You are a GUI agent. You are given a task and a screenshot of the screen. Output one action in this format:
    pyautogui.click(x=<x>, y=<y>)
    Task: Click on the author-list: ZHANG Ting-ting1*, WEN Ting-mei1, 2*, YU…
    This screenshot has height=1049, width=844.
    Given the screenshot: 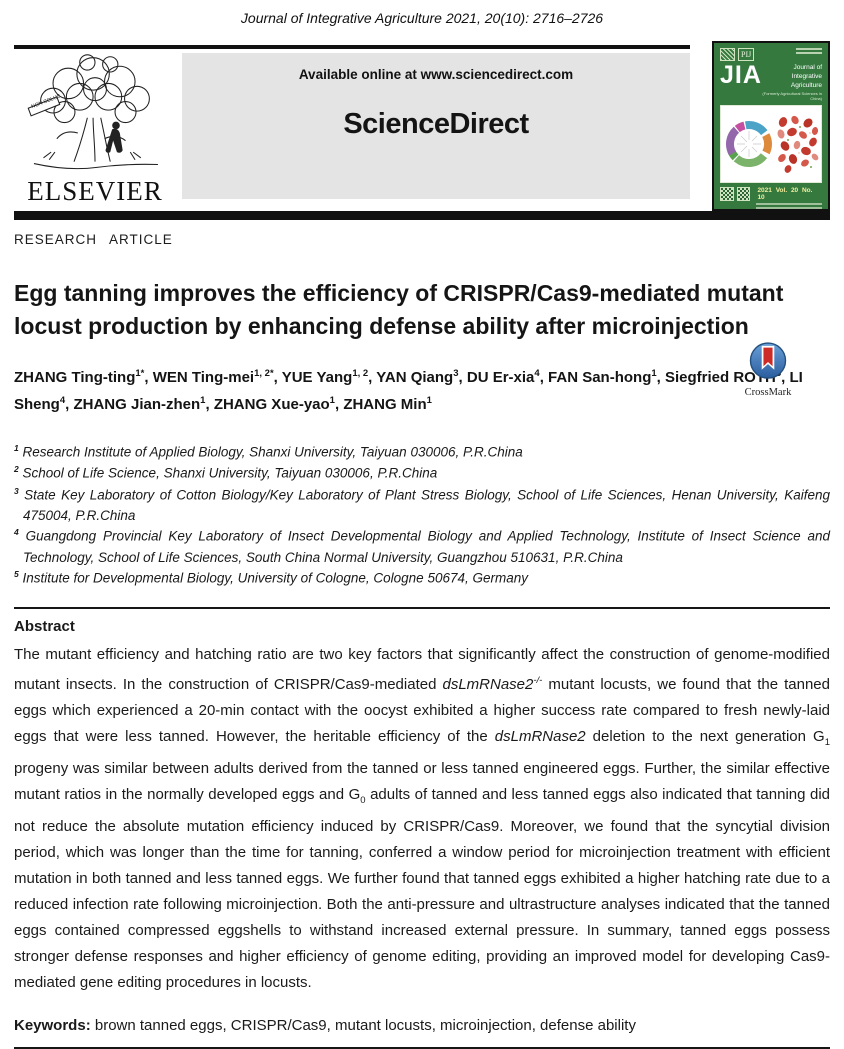 What is the action you would take?
    pyautogui.click(x=408, y=391)
    